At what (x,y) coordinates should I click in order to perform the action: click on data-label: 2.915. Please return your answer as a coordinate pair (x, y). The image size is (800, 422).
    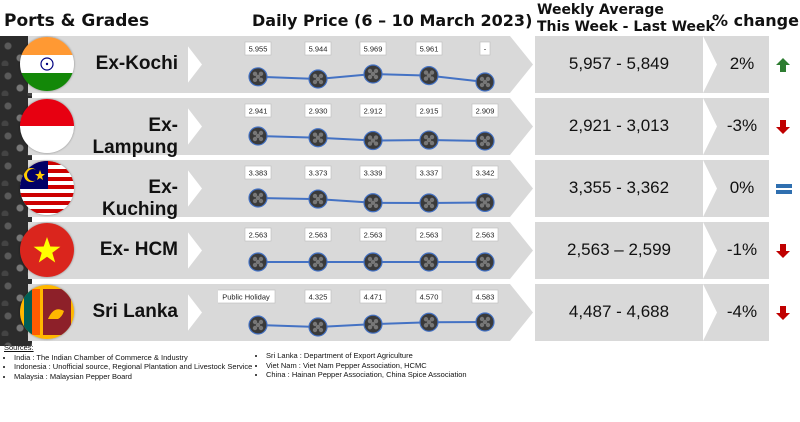
    Looking at the image, I should click on (429, 111).